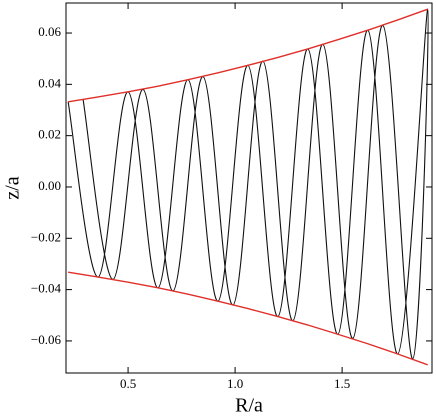  Describe the element at coordinates (13, 187) in the screenshot. I see `y-axis-title: z/a` at that location.